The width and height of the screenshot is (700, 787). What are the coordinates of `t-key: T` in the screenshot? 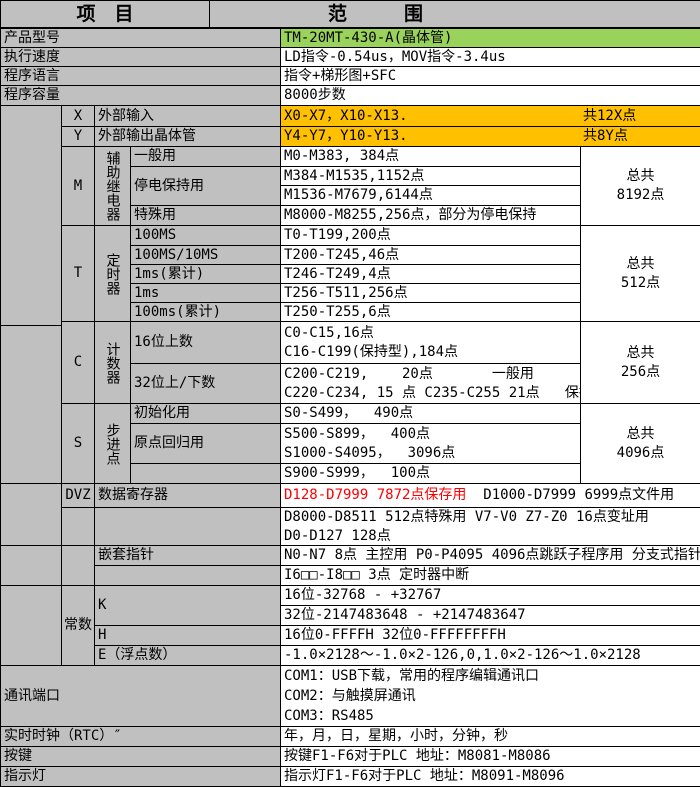 It's located at (78, 274).